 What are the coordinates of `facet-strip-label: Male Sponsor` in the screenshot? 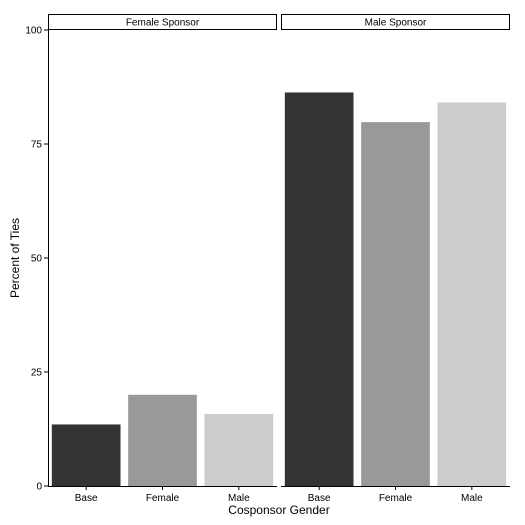 It's located at (396, 23).